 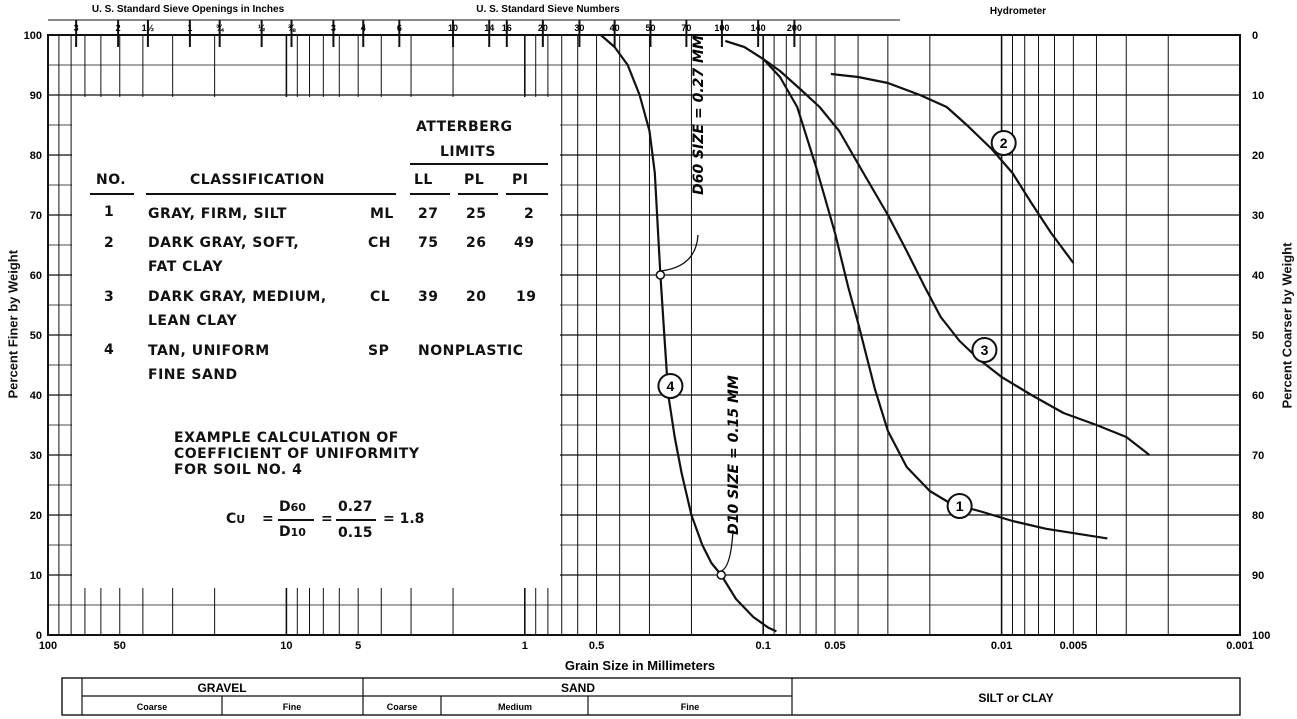 I want to click on y-tick-label: 80, so click(x=36, y=156).